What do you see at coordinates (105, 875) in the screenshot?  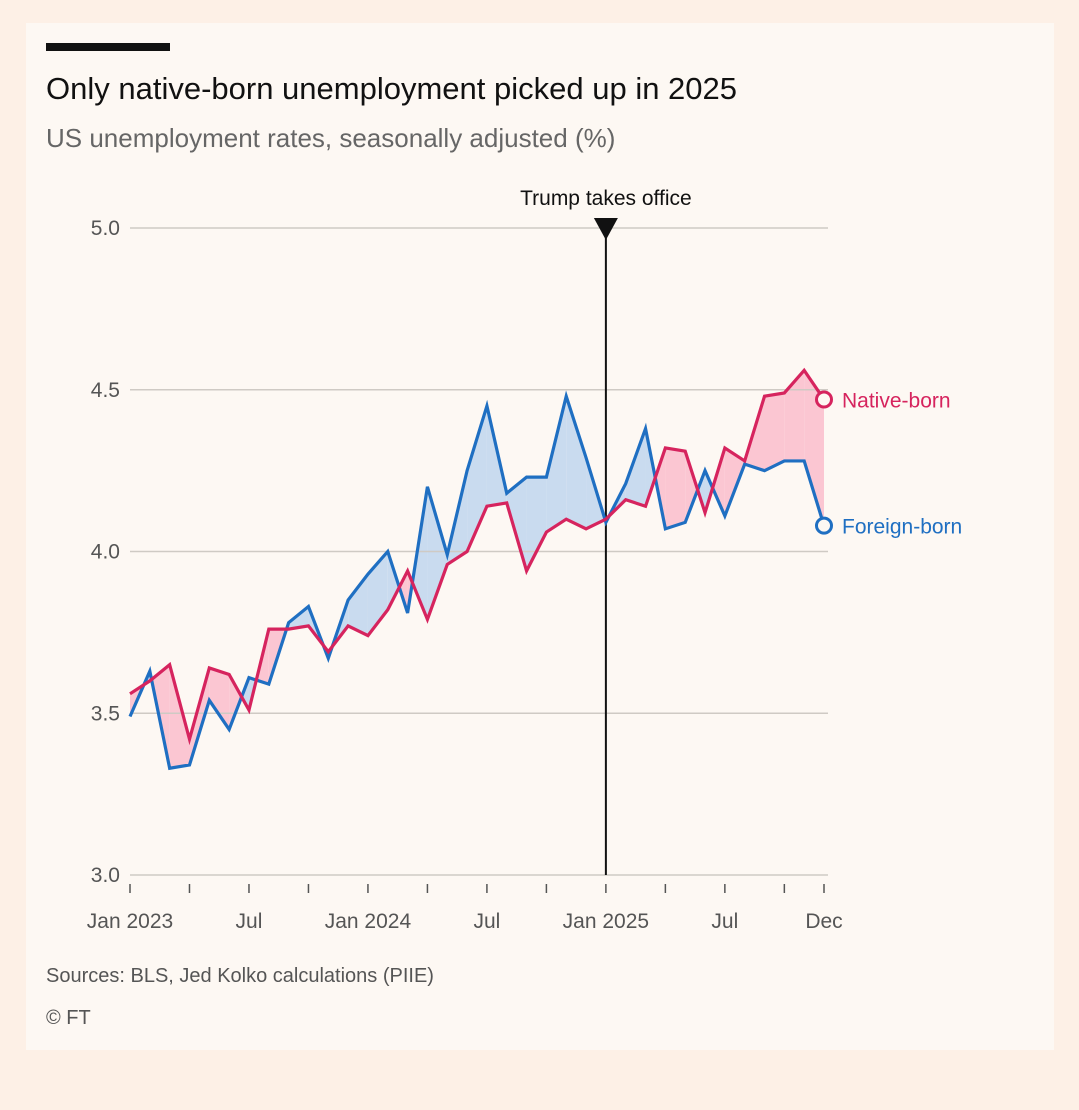 I see `y-tick-label: 3.0` at bounding box center [105, 875].